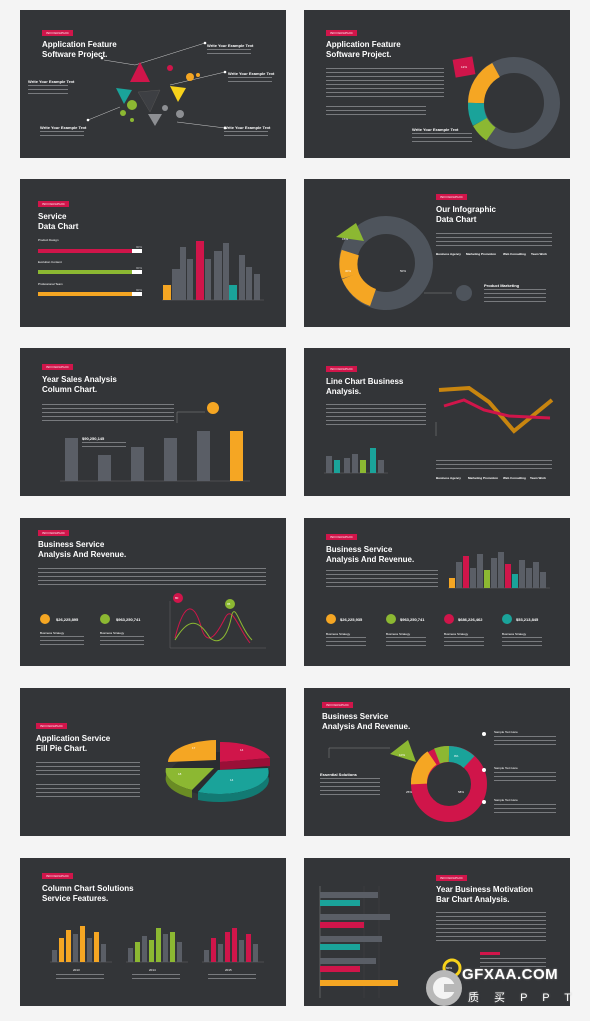 The image size is (590, 1021). Describe the element at coordinates (527, 619) in the screenshot. I see `value-4: $53,213,845` at that location.